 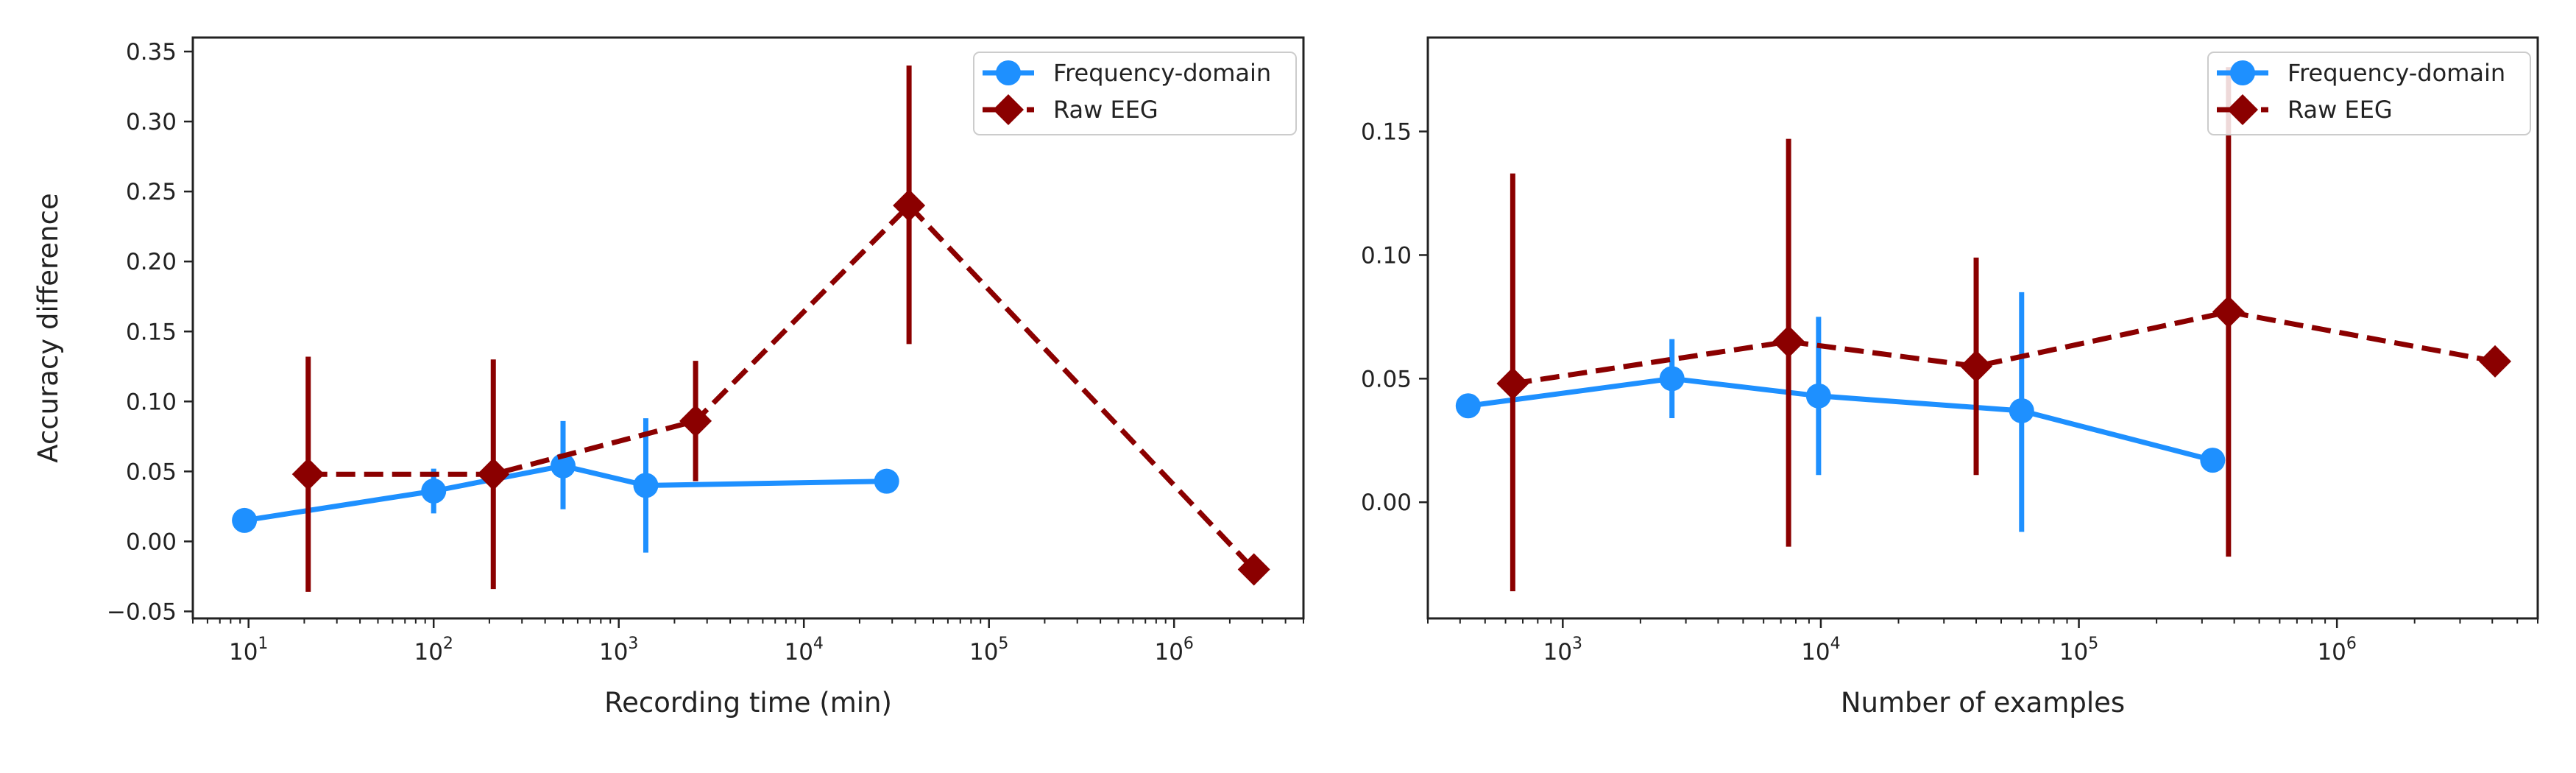 I want to click on x-tick-label: 10¹, so click(x=248, y=650).